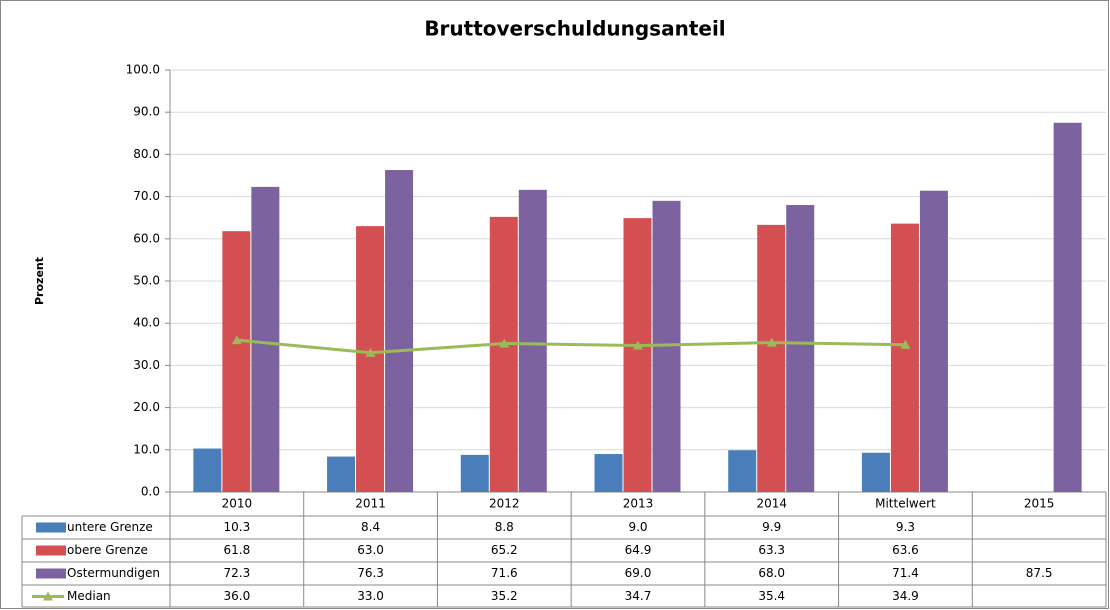 Image resolution: width=1110 pixels, height=610 pixels. What do you see at coordinates (1039, 504) in the screenshot?
I see `x-tick-label: 2015` at bounding box center [1039, 504].